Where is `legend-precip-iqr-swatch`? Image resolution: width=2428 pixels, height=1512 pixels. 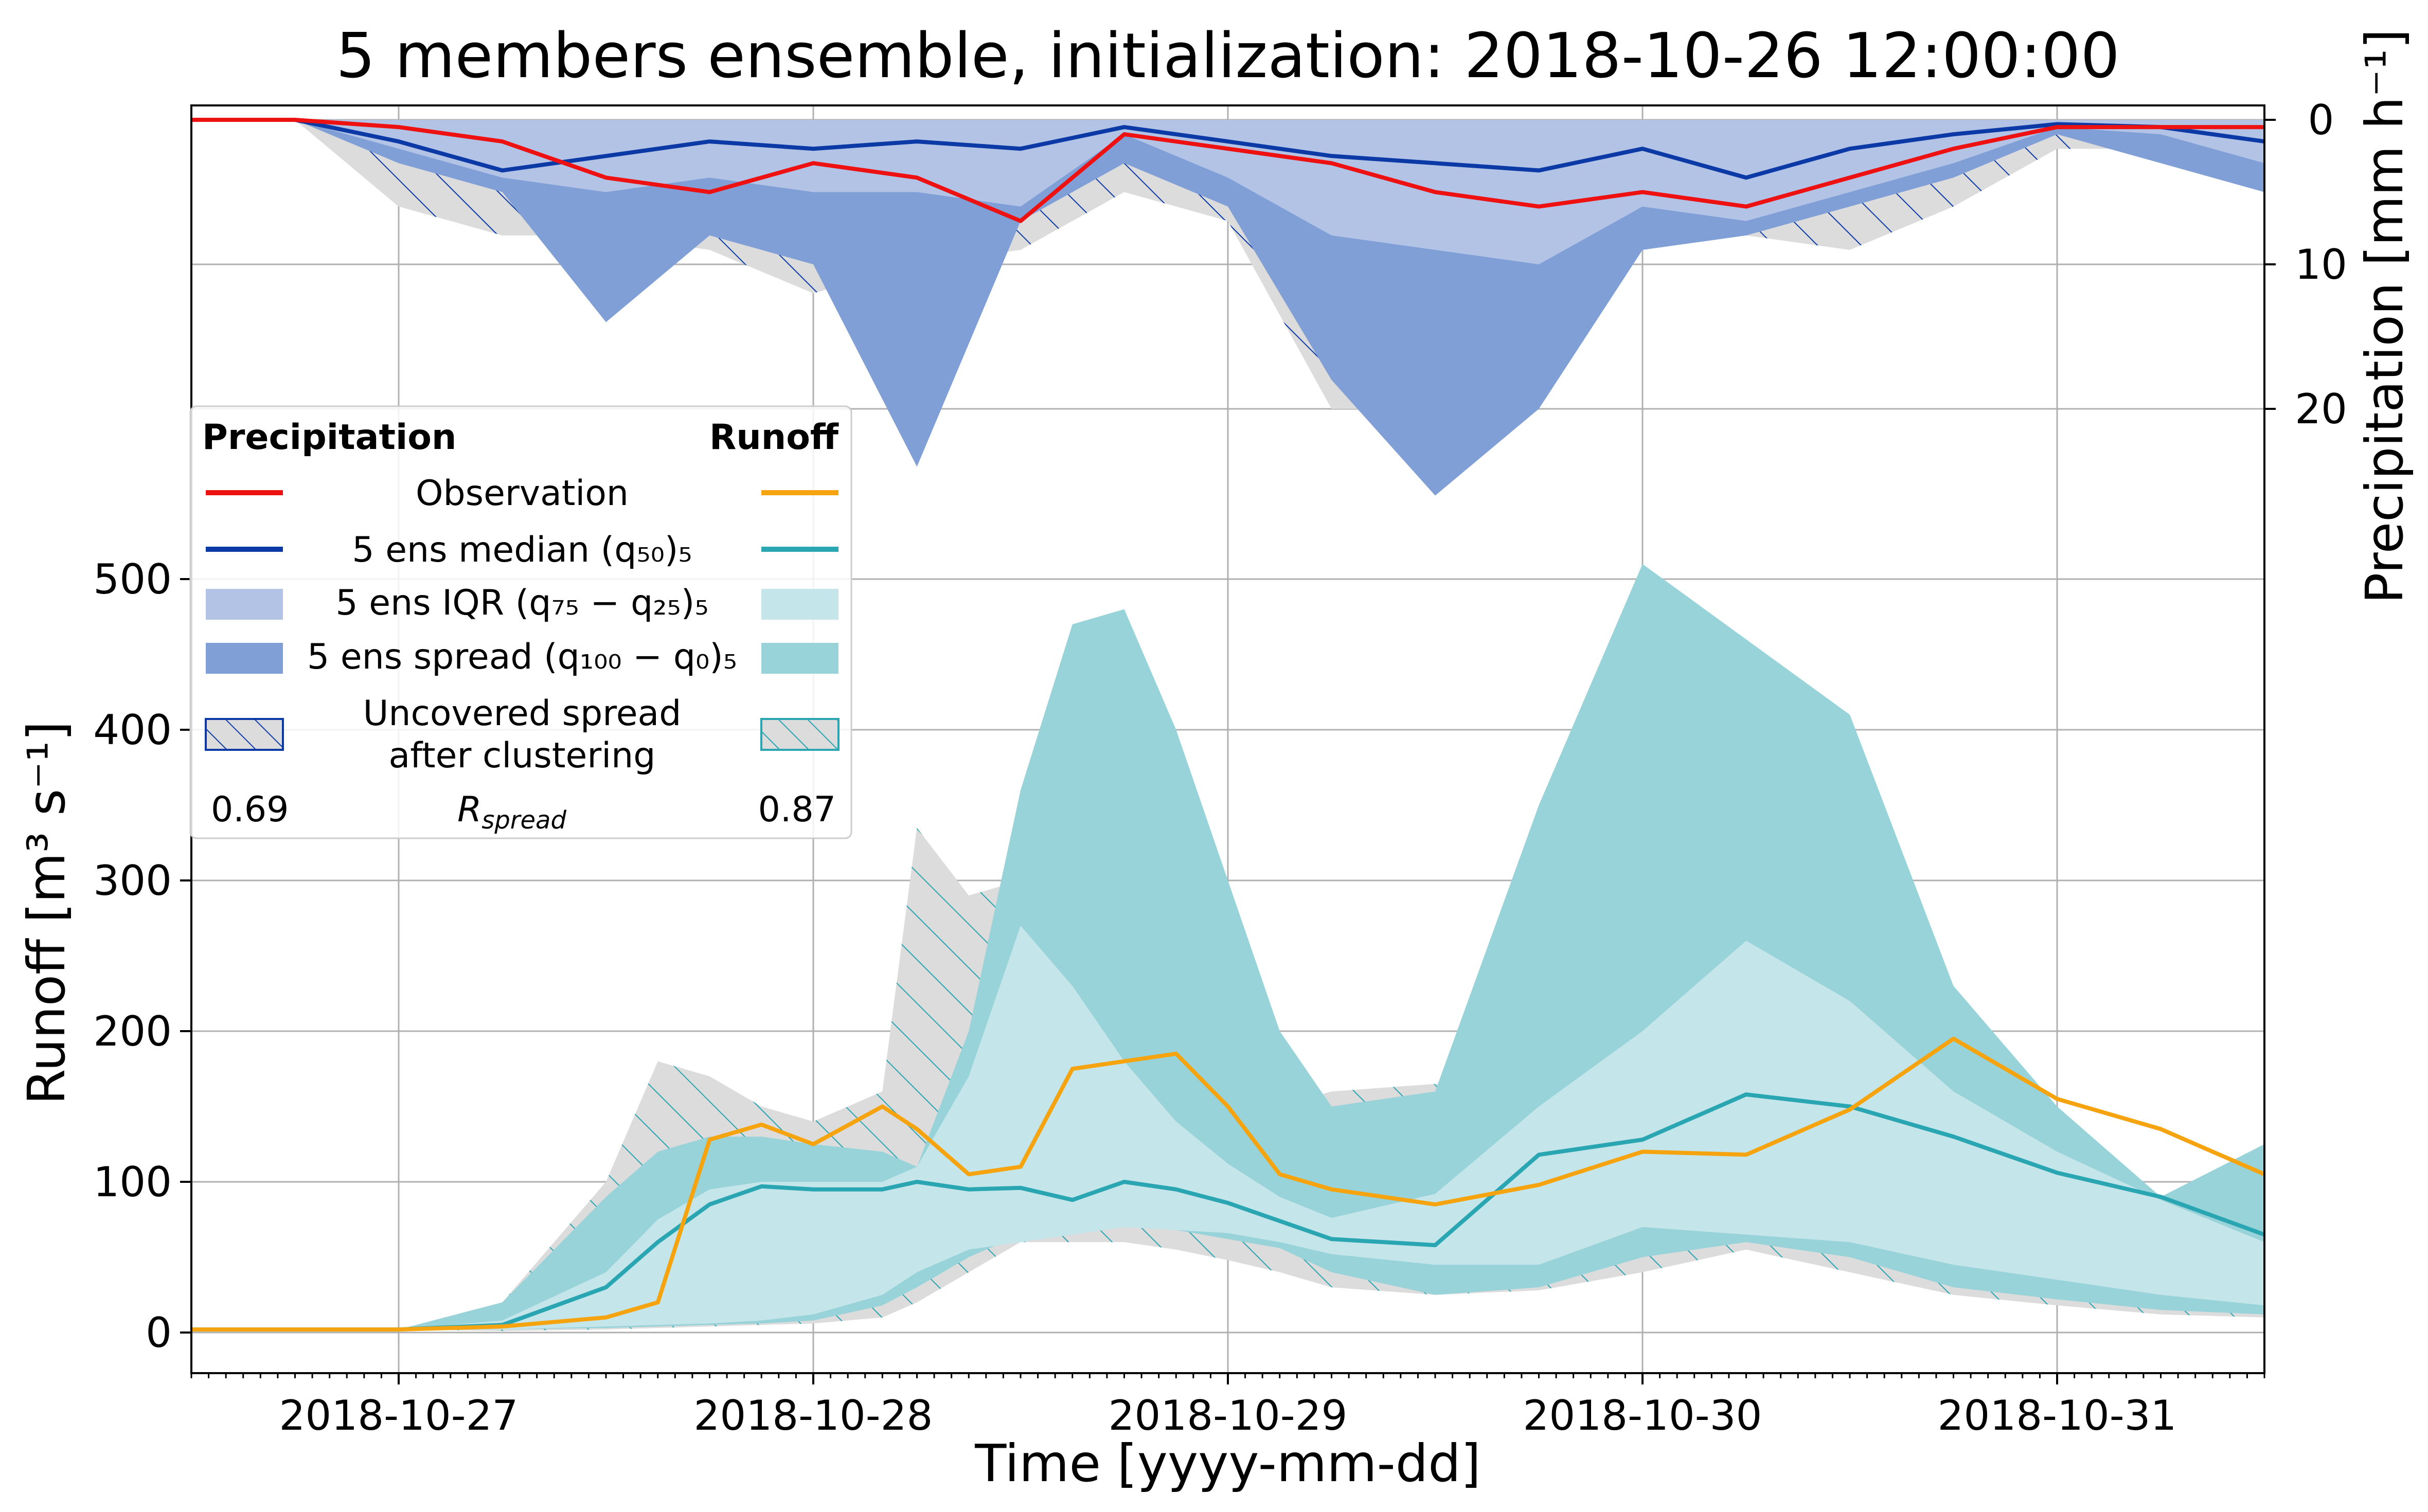
legend-precip-iqr-swatch is located at coordinates (245, 604).